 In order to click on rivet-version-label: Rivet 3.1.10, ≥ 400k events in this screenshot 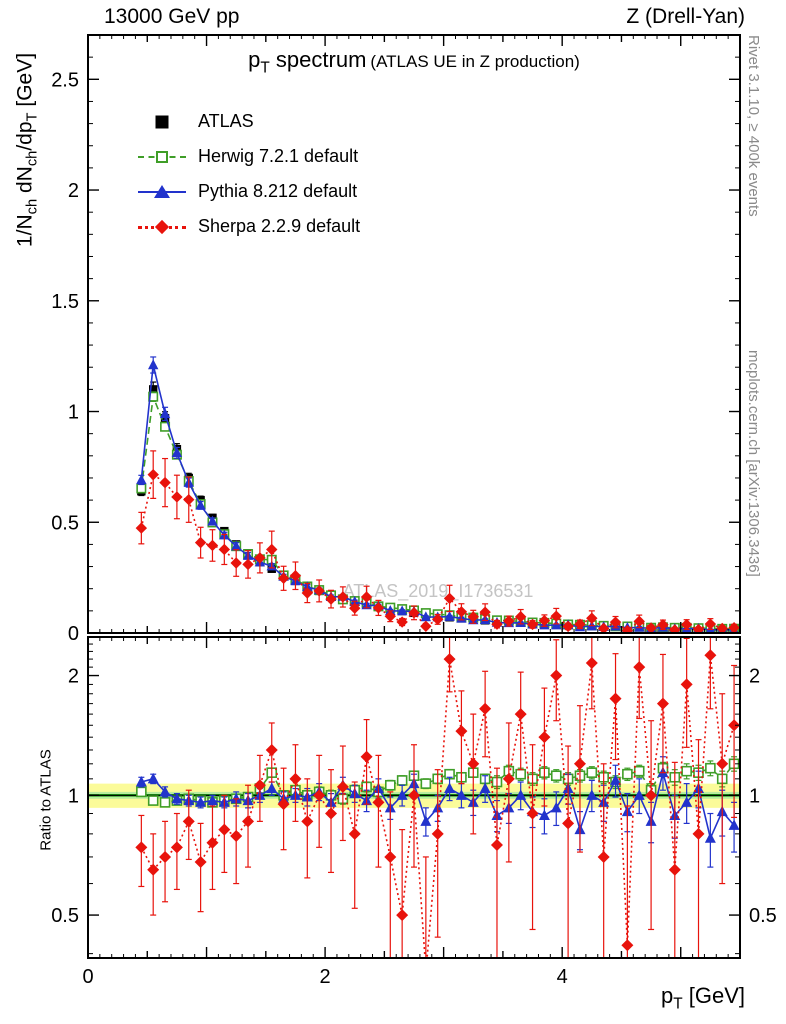, I will do `click(753, 126)`.